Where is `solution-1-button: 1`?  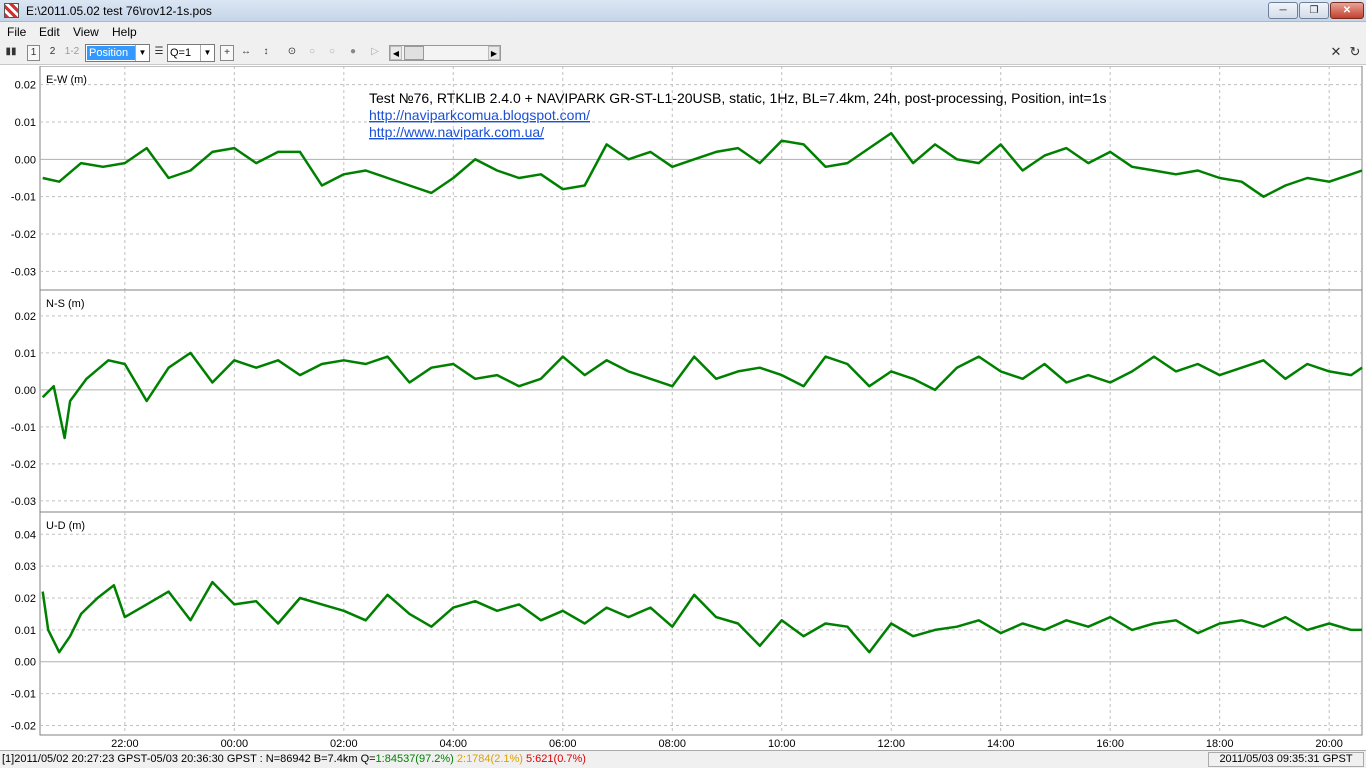 solution-1-button: 1 is located at coordinates (33, 53).